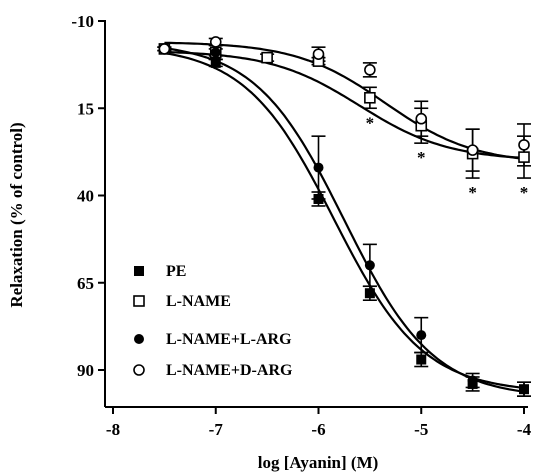 The width and height of the screenshot is (537, 476). What do you see at coordinates (139, 271) in the screenshot?
I see `legend-marker-filled-square` at bounding box center [139, 271].